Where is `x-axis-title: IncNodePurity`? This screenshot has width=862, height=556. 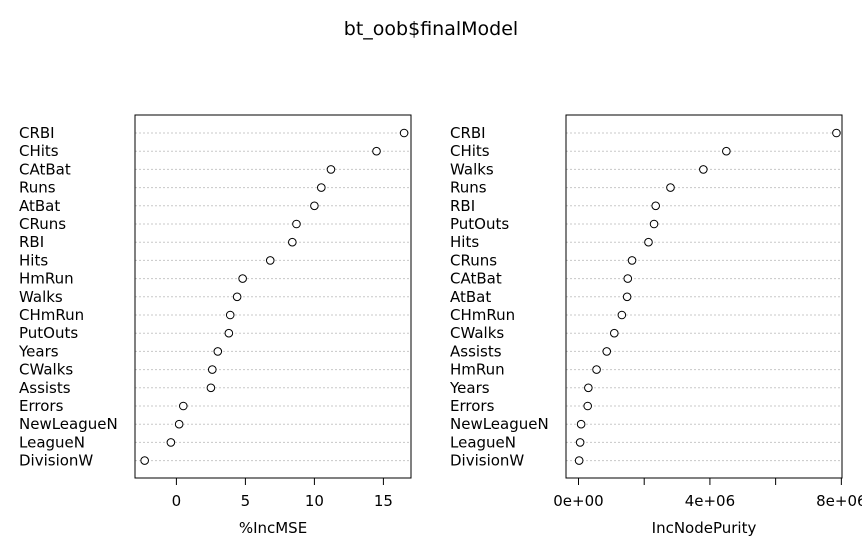
x-axis-title: IncNodePurity is located at coordinates (704, 528).